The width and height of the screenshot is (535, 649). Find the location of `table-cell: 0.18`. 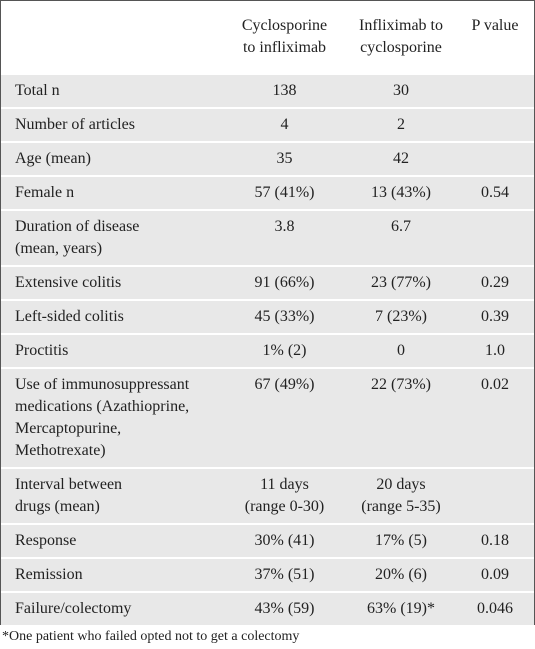

table-cell: 0.18 is located at coordinates (495, 540).